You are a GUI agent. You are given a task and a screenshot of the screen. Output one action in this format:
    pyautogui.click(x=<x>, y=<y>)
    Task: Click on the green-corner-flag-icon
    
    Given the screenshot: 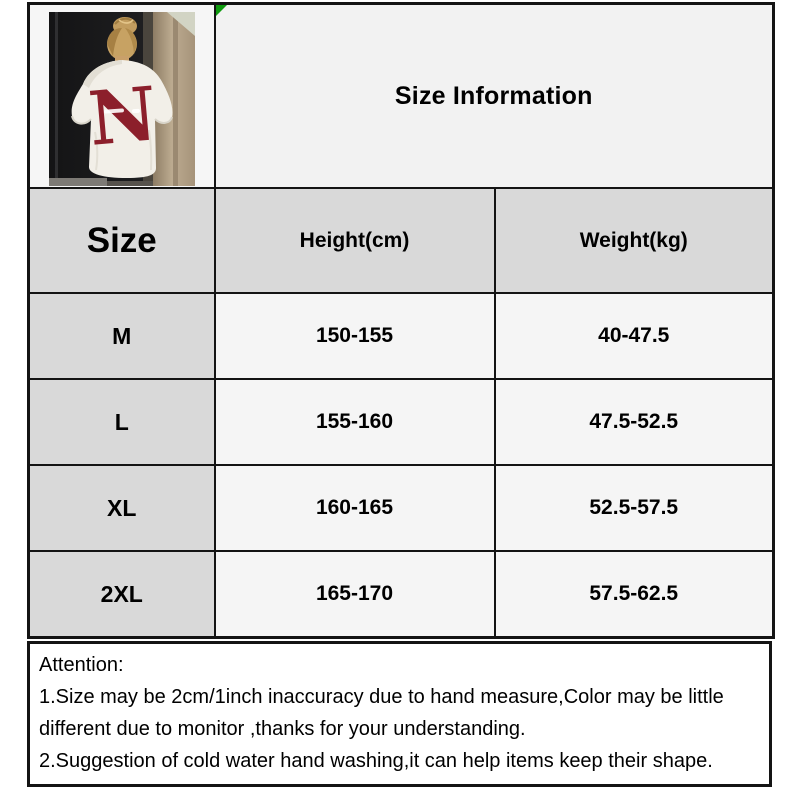 What is the action you would take?
    pyautogui.click(x=221, y=10)
    